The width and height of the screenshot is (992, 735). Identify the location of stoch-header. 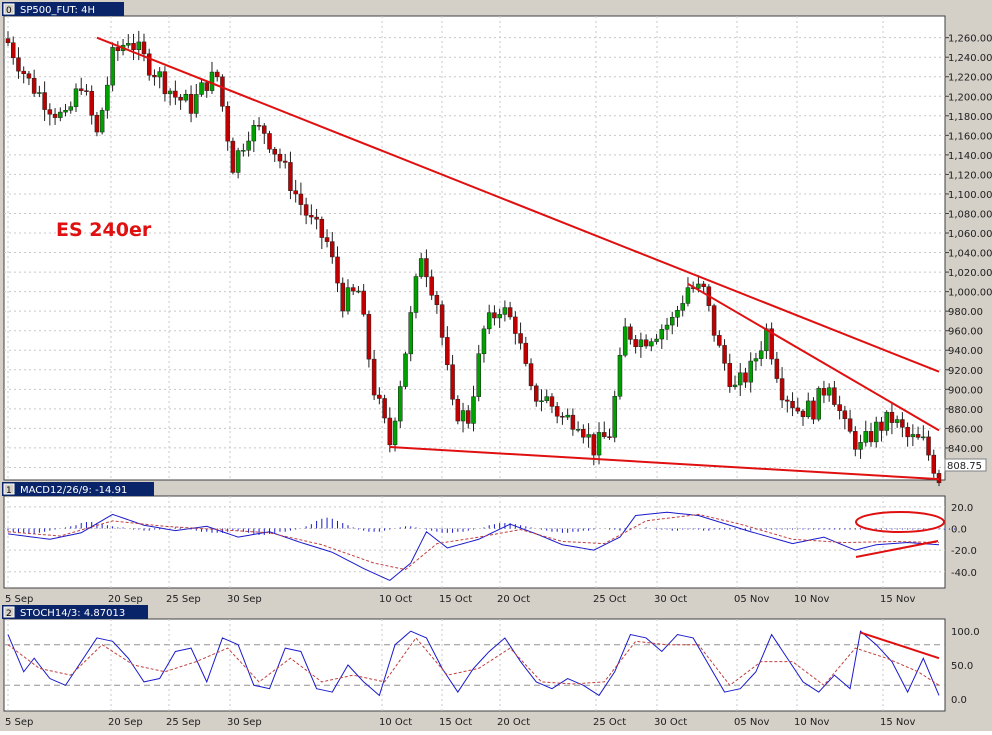
(75, 612).